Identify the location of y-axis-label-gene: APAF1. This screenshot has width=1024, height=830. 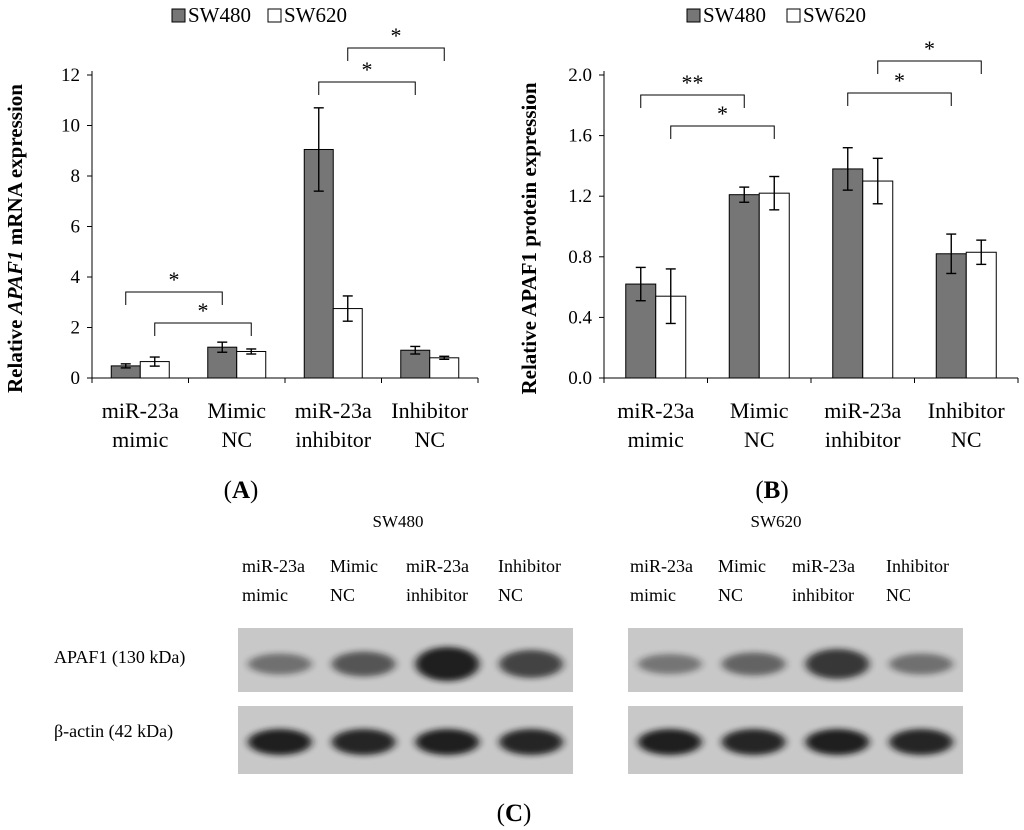
(15, 283).